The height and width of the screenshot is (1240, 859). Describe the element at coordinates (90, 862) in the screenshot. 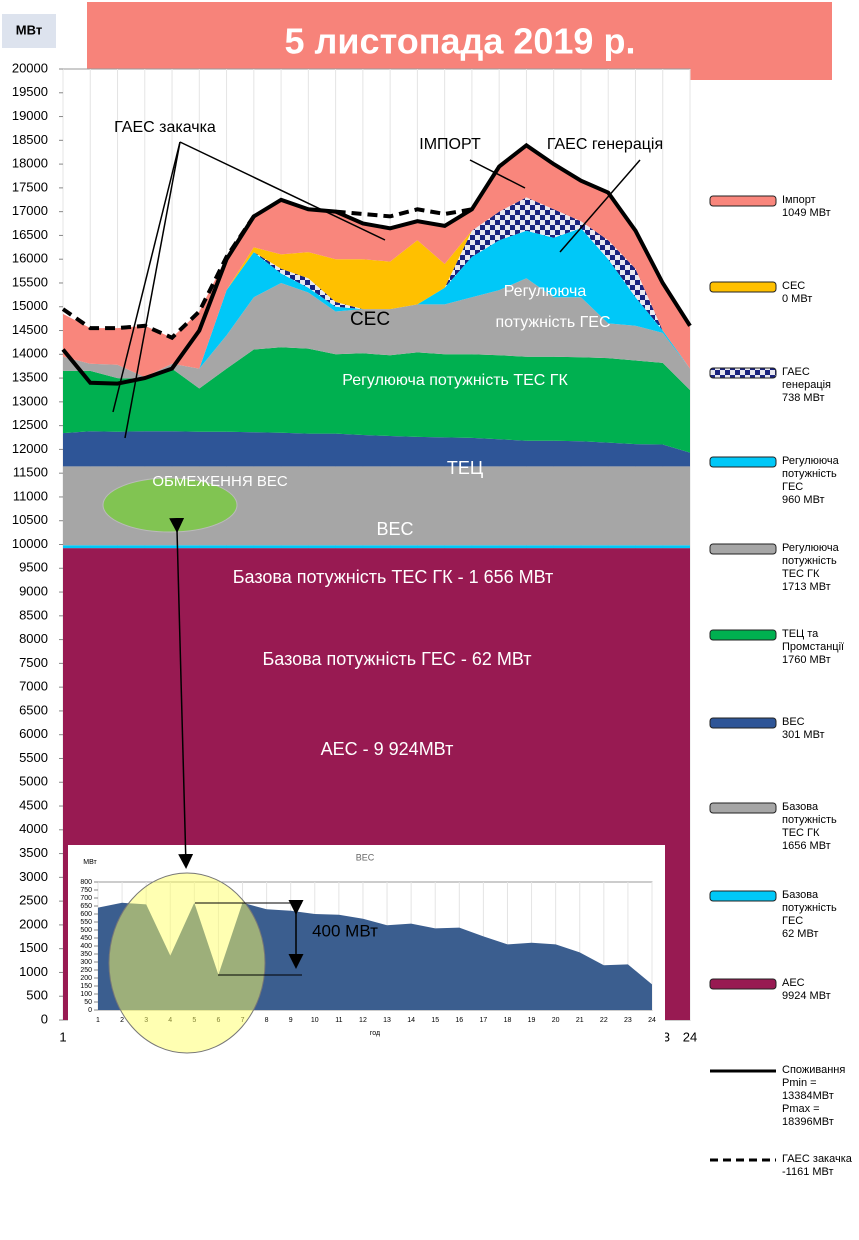

I see `inset-y-unit: МВт` at that location.